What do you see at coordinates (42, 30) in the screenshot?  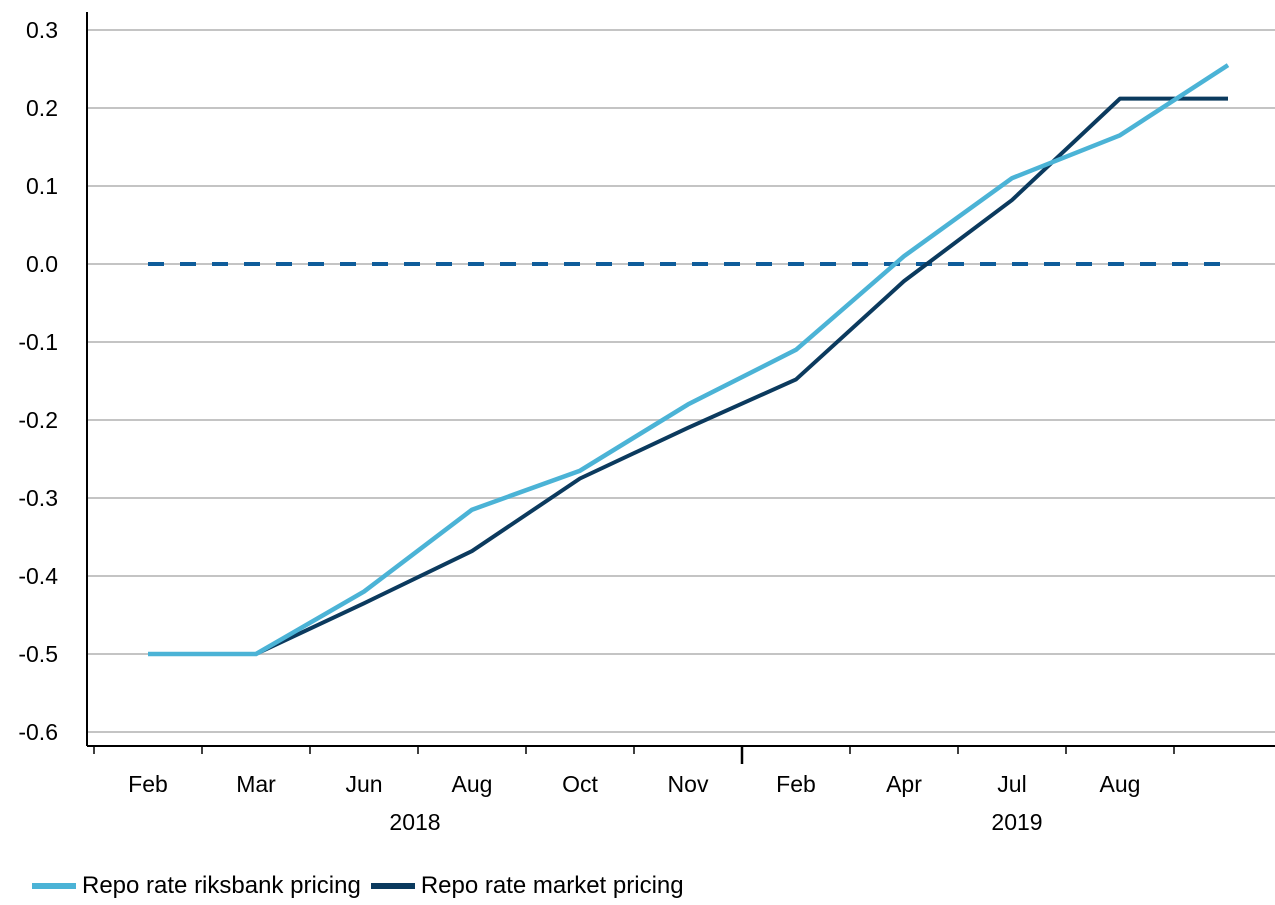 I see `y-tick-label: 0.3` at bounding box center [42, 30].